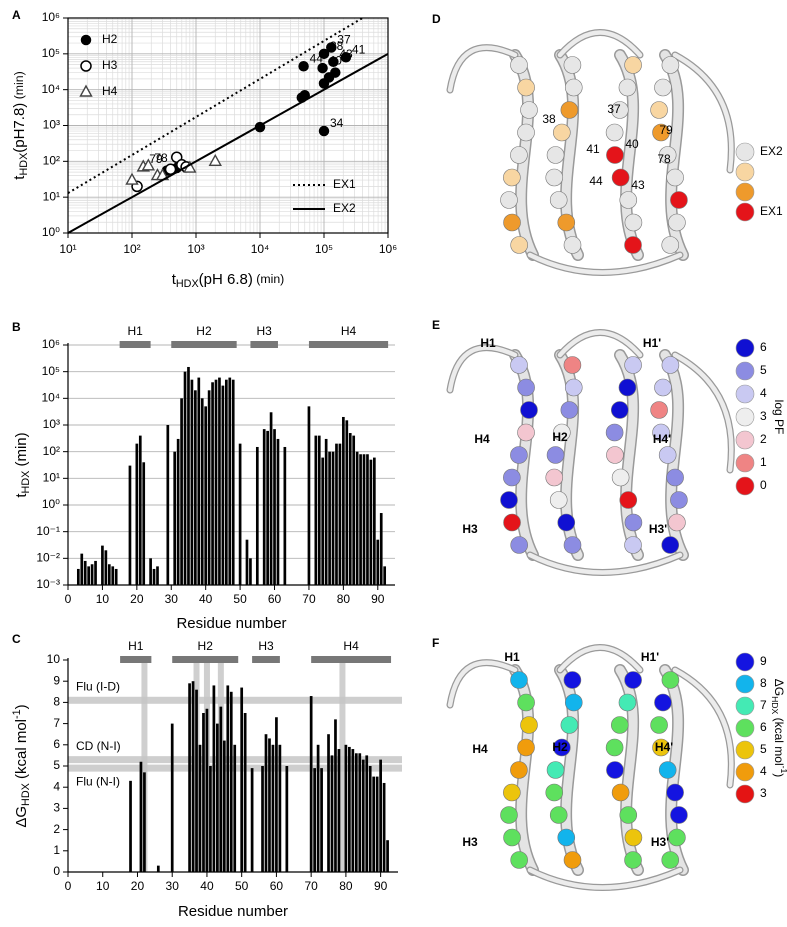  I want to click on legend-label: 7, so click(763, 705).